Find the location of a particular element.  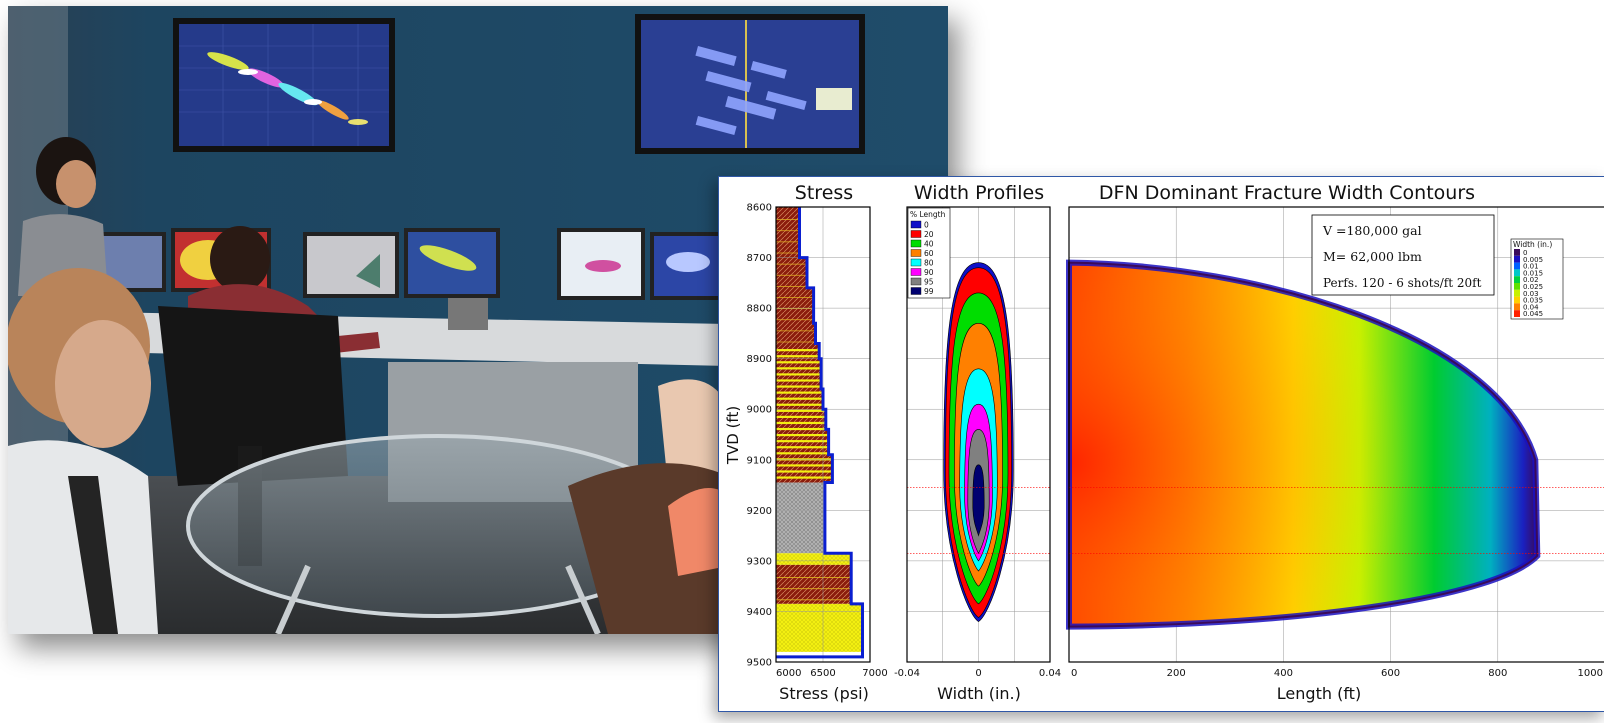

contours-title: DFN Dominant Fracture Width Contours is located at coordinates (1287, 193).